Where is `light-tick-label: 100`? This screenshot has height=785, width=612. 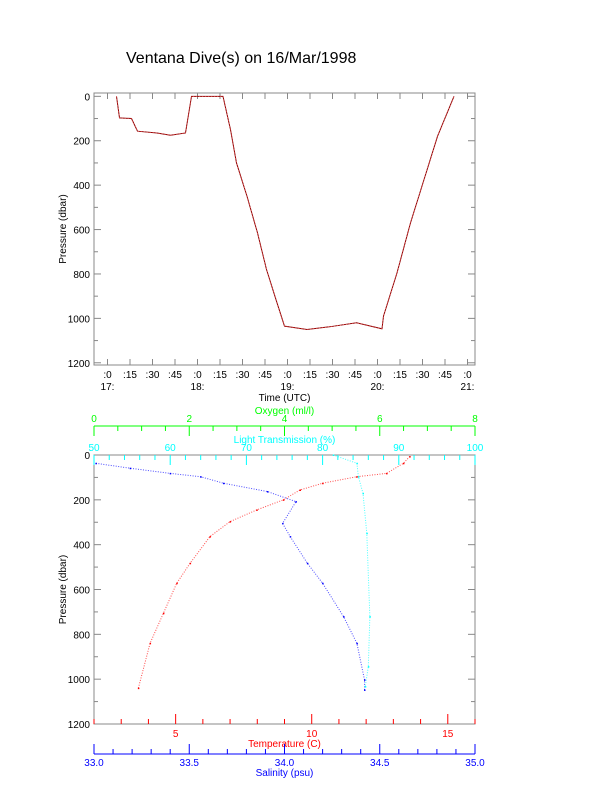 light-tick-label: 100 is located at coordinates (475, 448).